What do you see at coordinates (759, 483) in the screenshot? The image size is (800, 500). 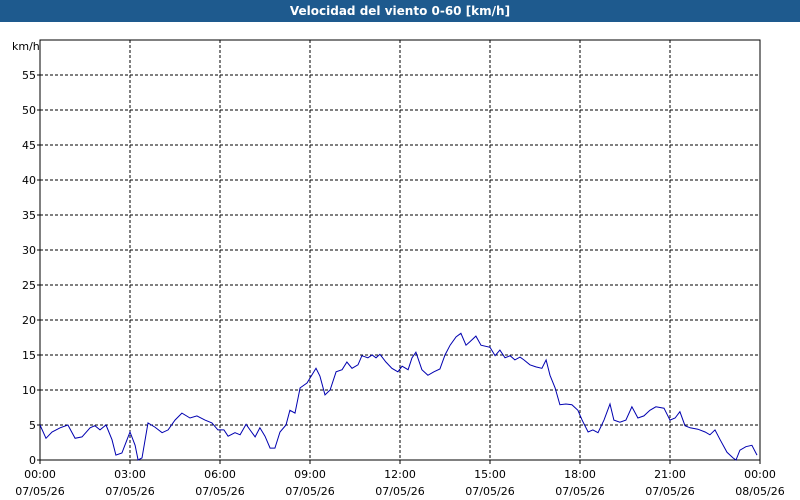 I see `x-tick-label: 00:00 08/05/26` at bounding box center [759, 483].